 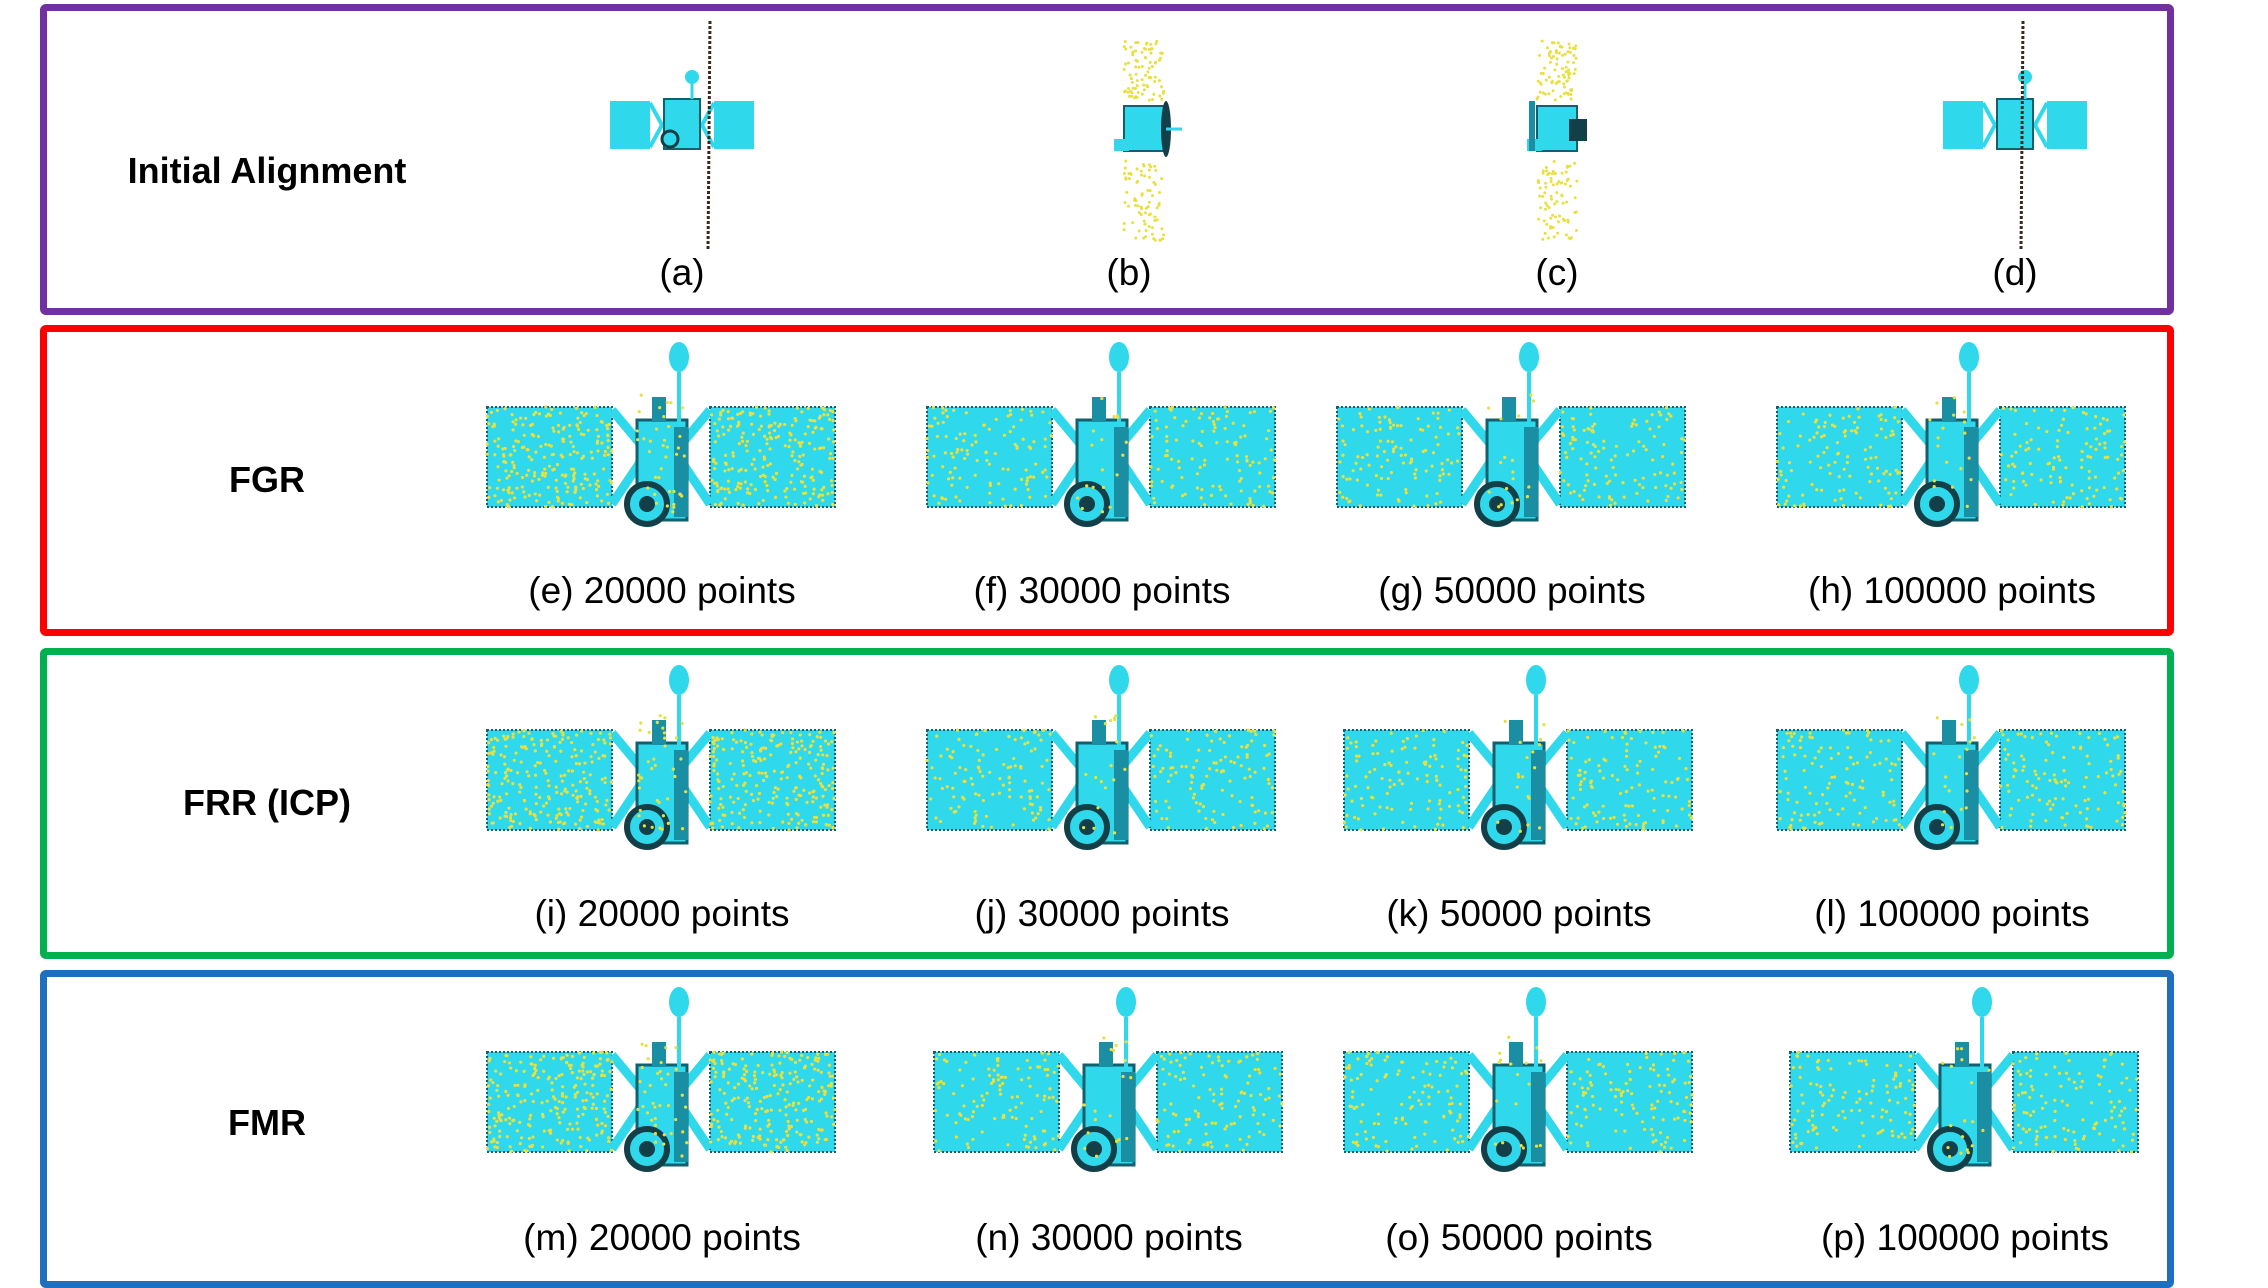 What do you see at coordinates (1519, 913) in the screenshot?
I see `caption: (k) 50000 points` at bounding box center [1519, 913].